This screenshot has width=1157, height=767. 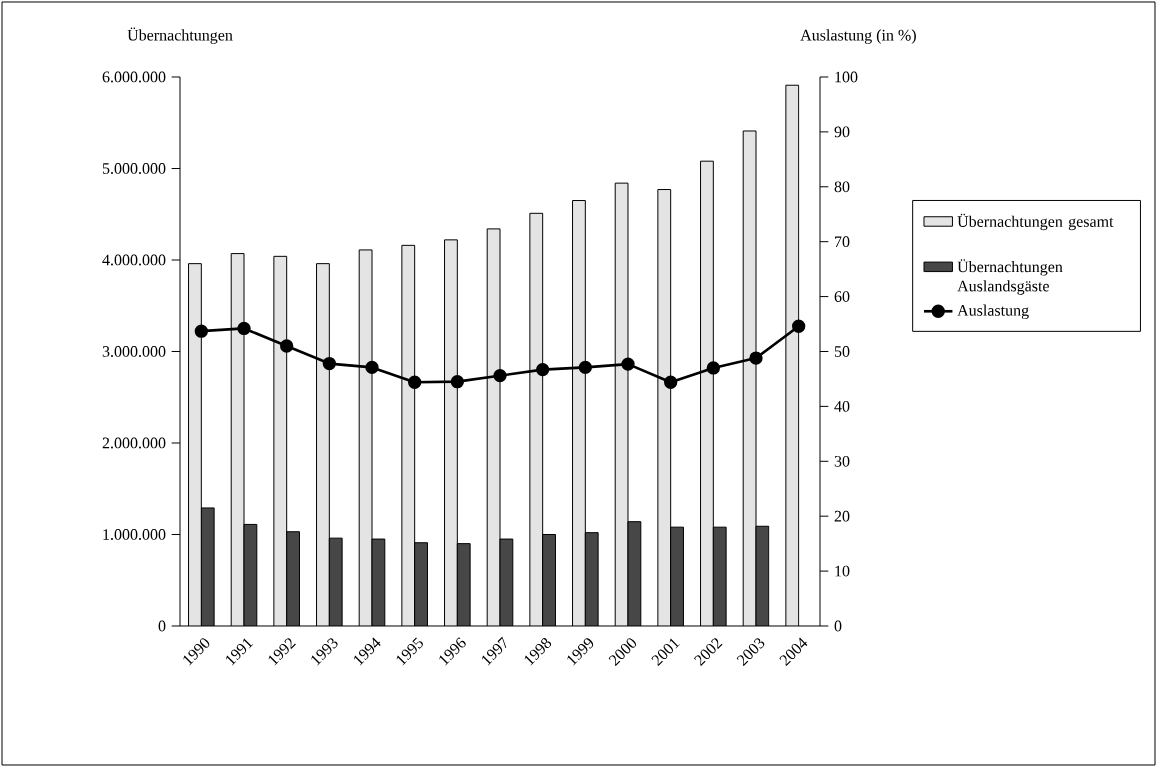 I want to click on y2-tick-label: 30, so click(x=842, y=461).